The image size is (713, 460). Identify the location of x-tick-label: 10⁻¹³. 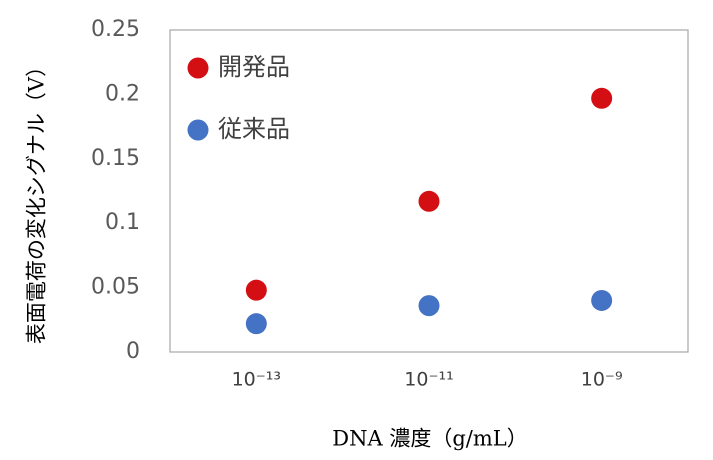
(256, 380).